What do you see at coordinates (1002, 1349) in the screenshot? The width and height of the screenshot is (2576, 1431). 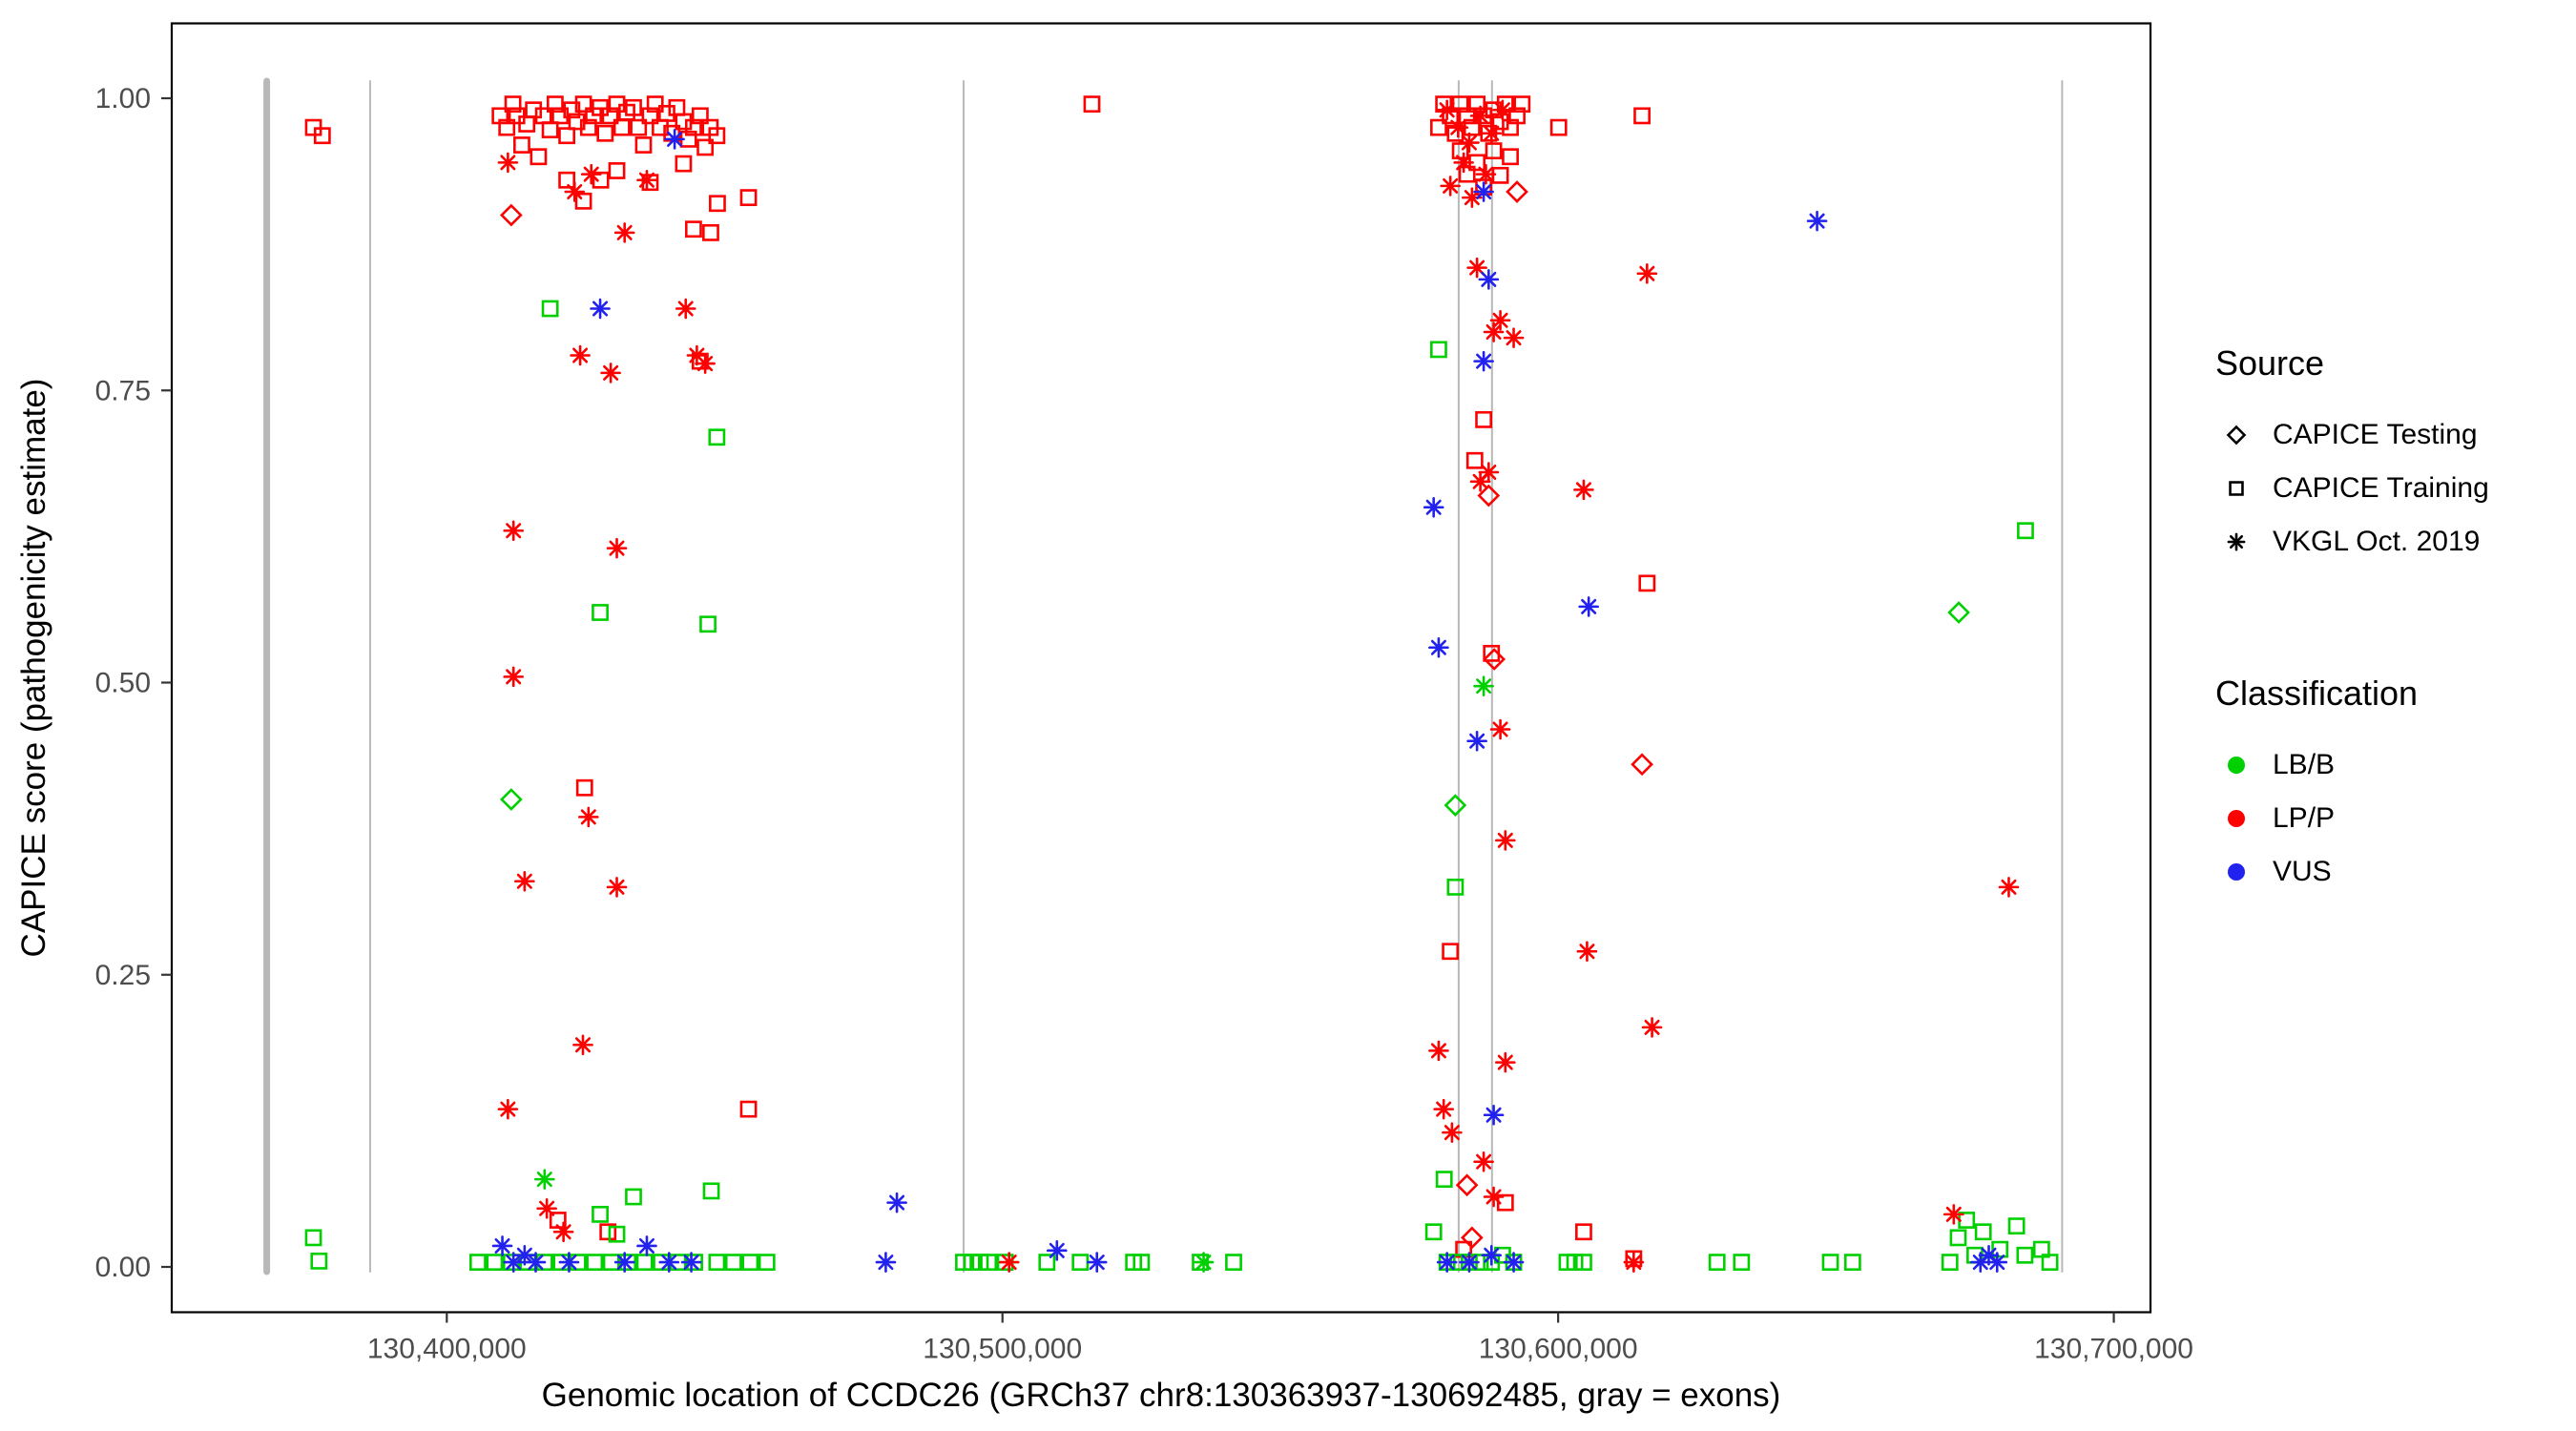 I see `x-tick-label: 130,500,000` at bounding box center [1002, 1349].